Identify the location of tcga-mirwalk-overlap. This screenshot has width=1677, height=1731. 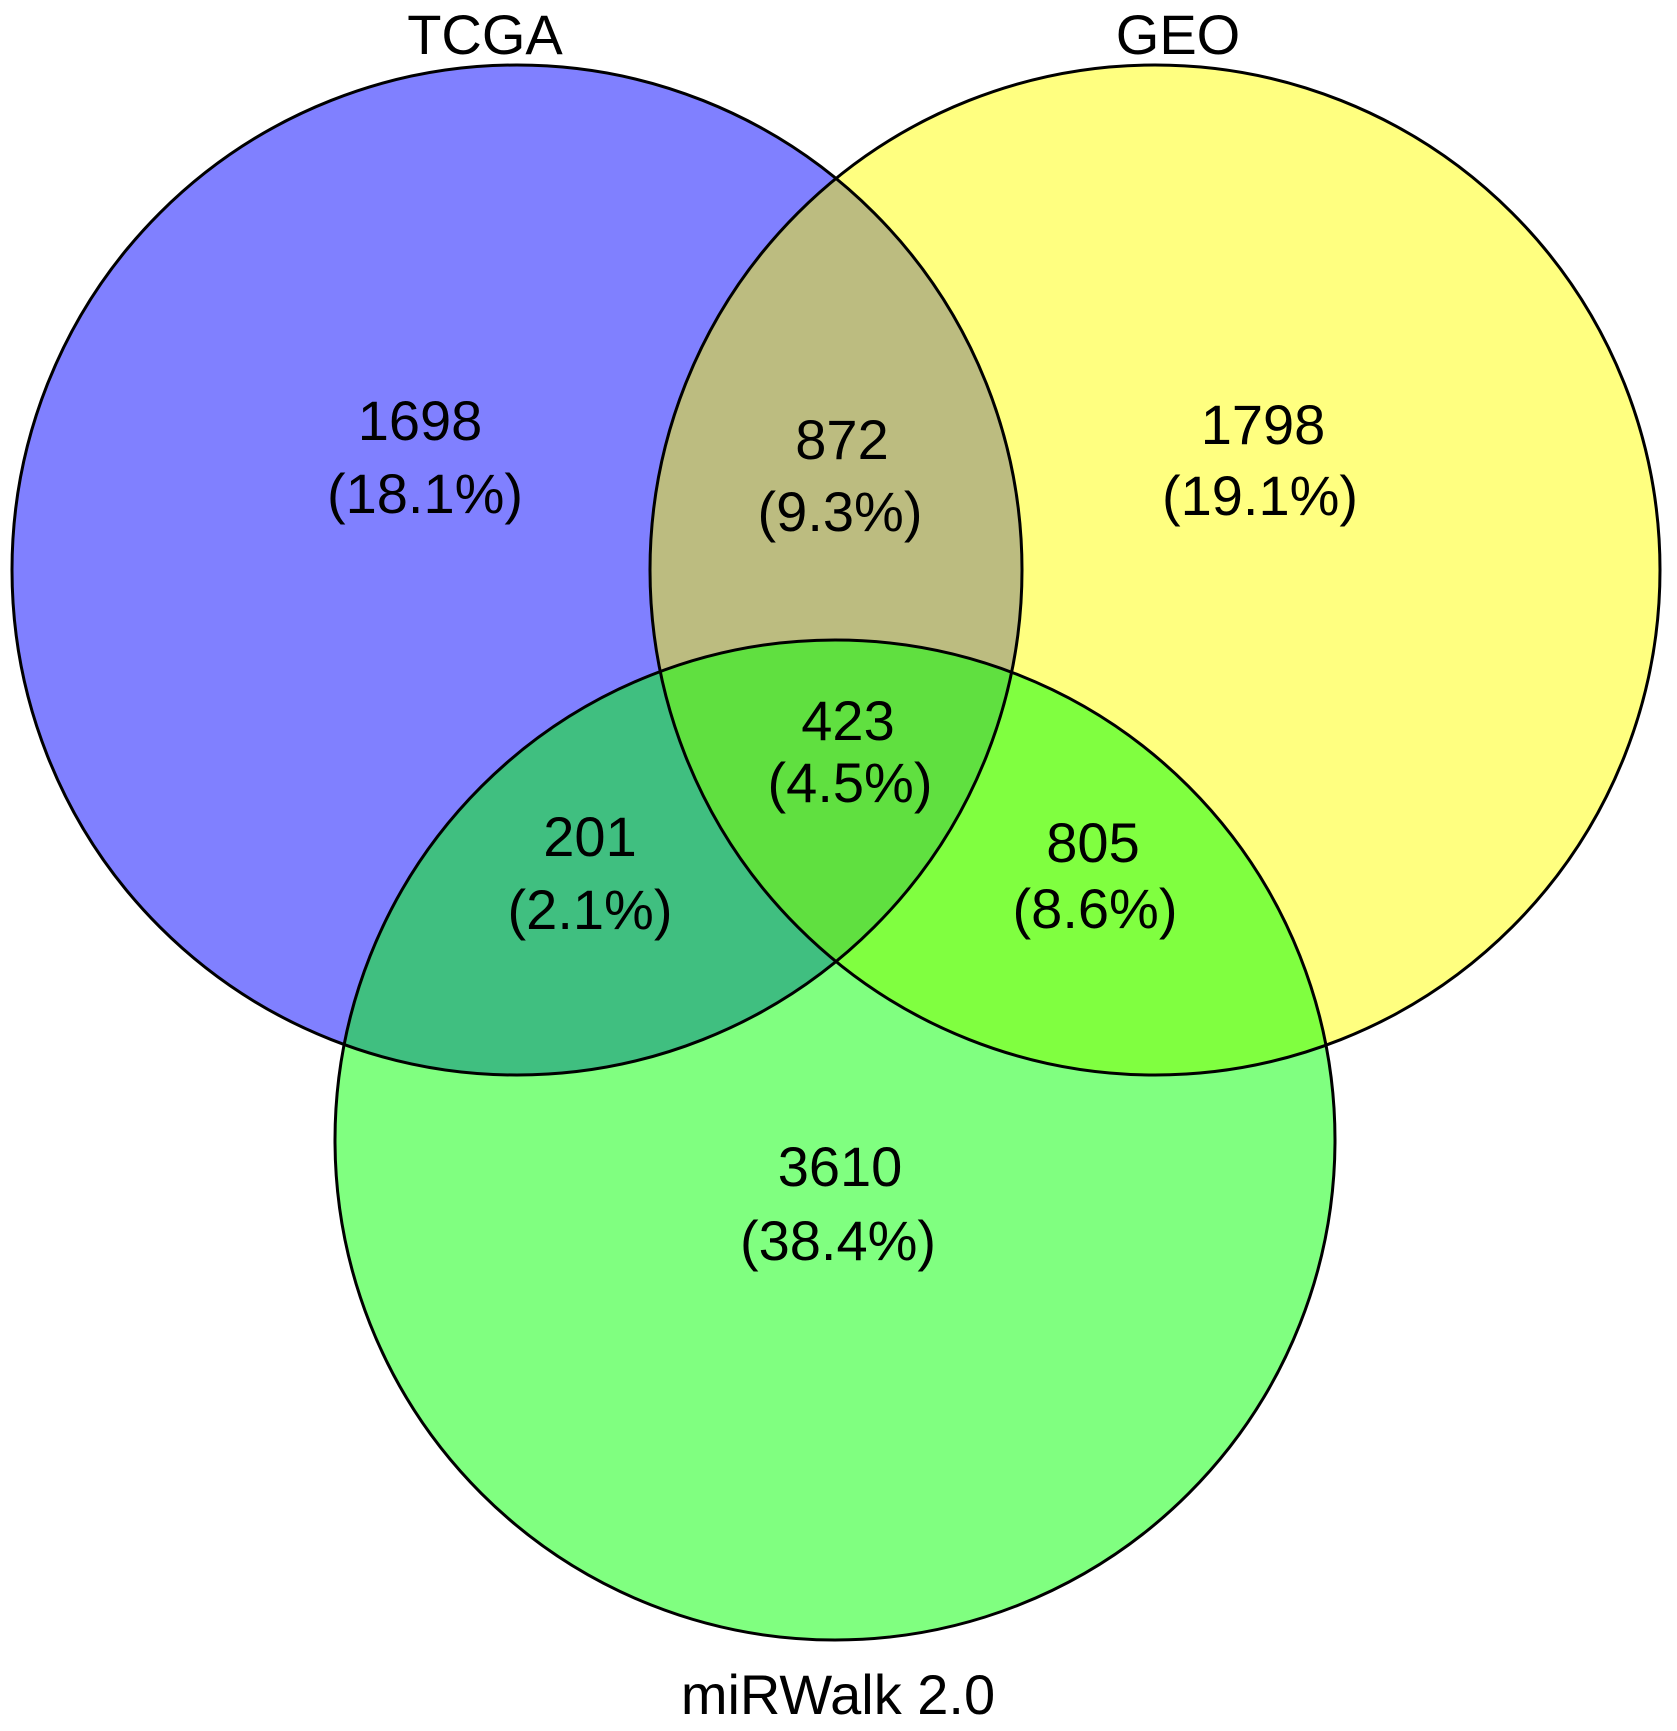
(678, 857).